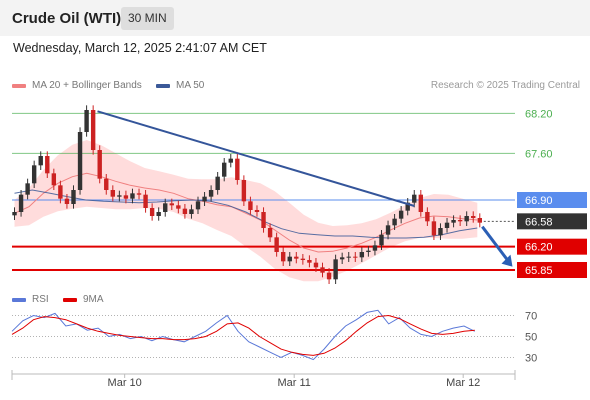  Describe the element at coordinates (19, 299) in the screenshot. I see `rsi-swatch` at that location.